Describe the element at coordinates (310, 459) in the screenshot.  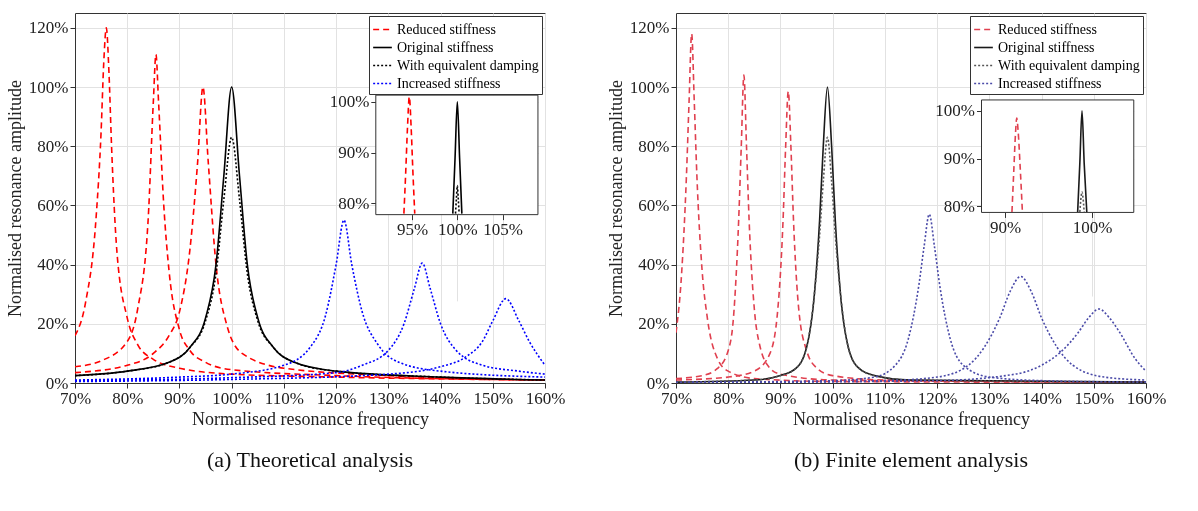
I see `text: (a) Theoretical analysis` at that location.